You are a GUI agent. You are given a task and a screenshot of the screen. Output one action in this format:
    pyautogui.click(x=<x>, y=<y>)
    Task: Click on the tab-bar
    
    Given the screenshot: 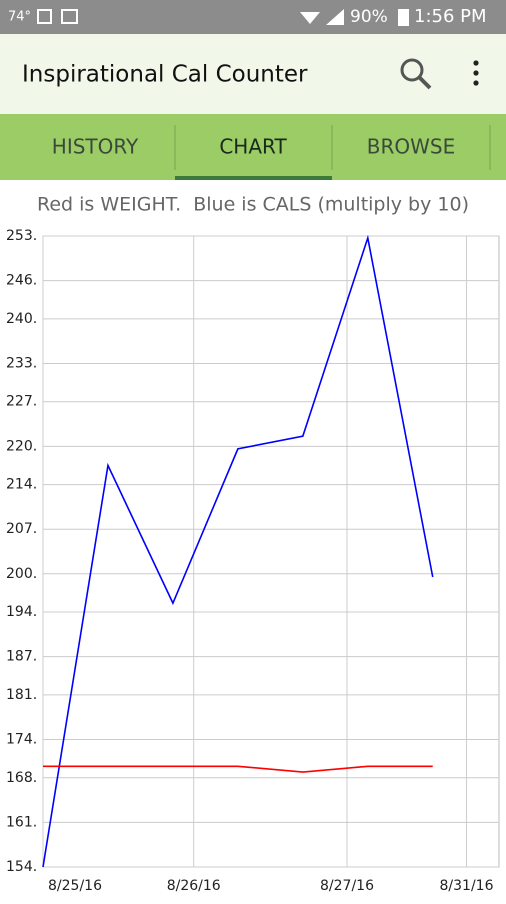 What is the action you would take?
    pyautogui.click(x=253, y=147)
    